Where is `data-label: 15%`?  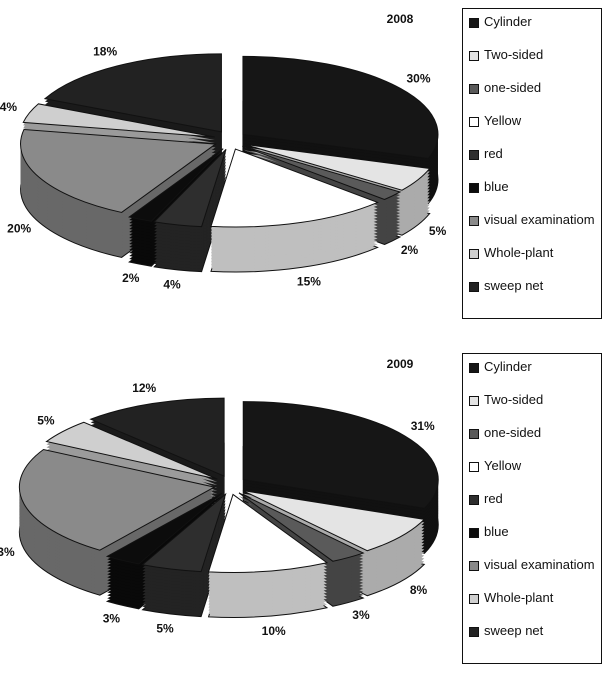 data-label: 15% is located at coordinates (309, 282).